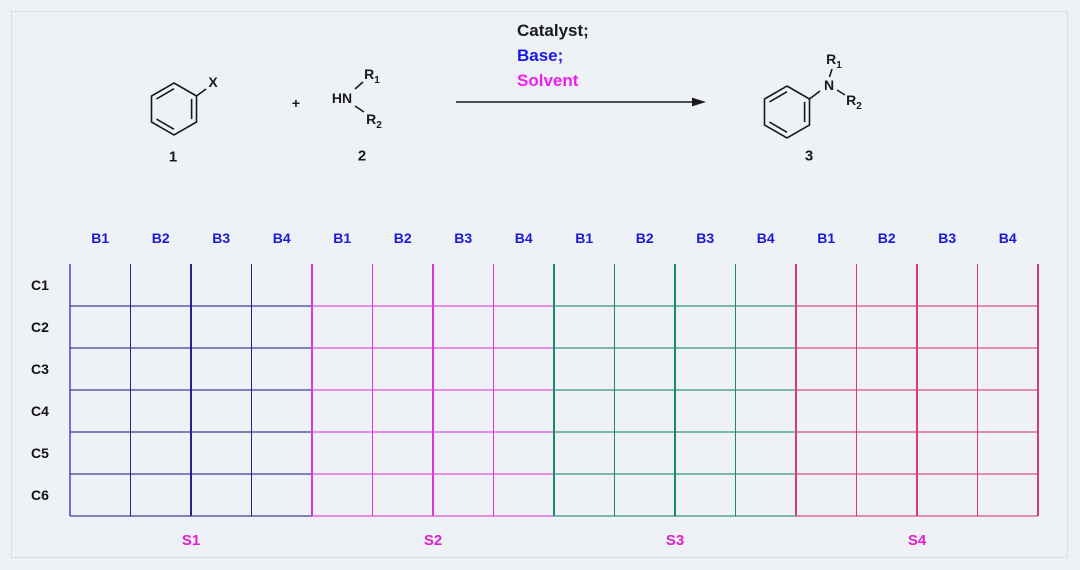 The width and height of the screenshot is (1080, 570). What do you see at coordinates (40, 369) in the screenshot?
I see `row-header-c3: C3` at bounding box center [40, 369].